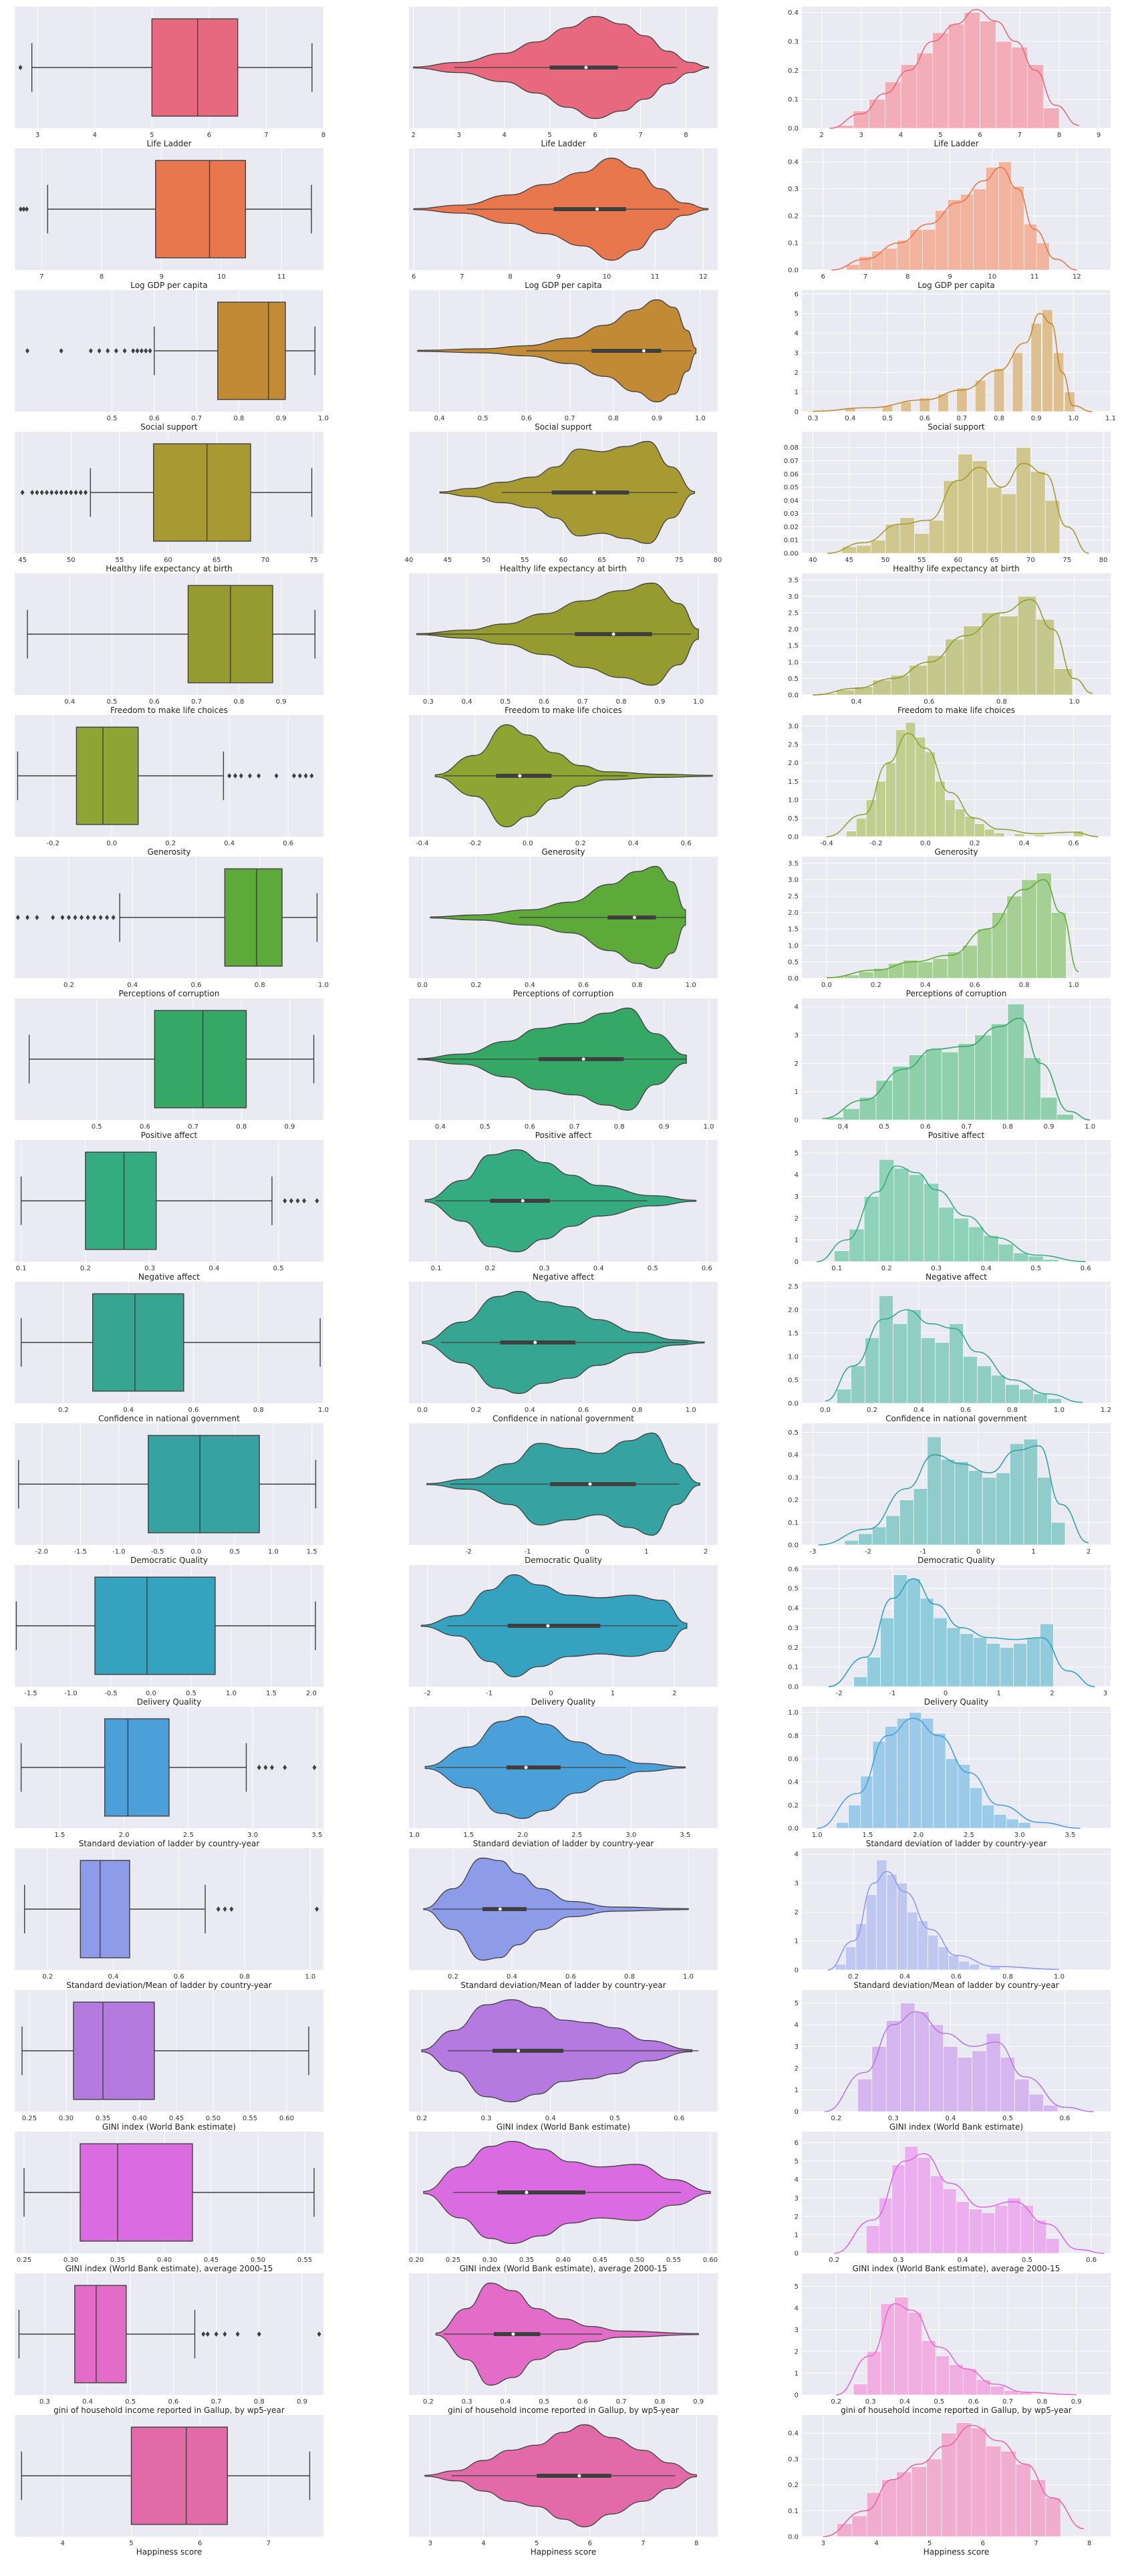  Describe the element at coordinates (793, 880) in the screenshot. I see `y-tick-label: 3.0` at that location.